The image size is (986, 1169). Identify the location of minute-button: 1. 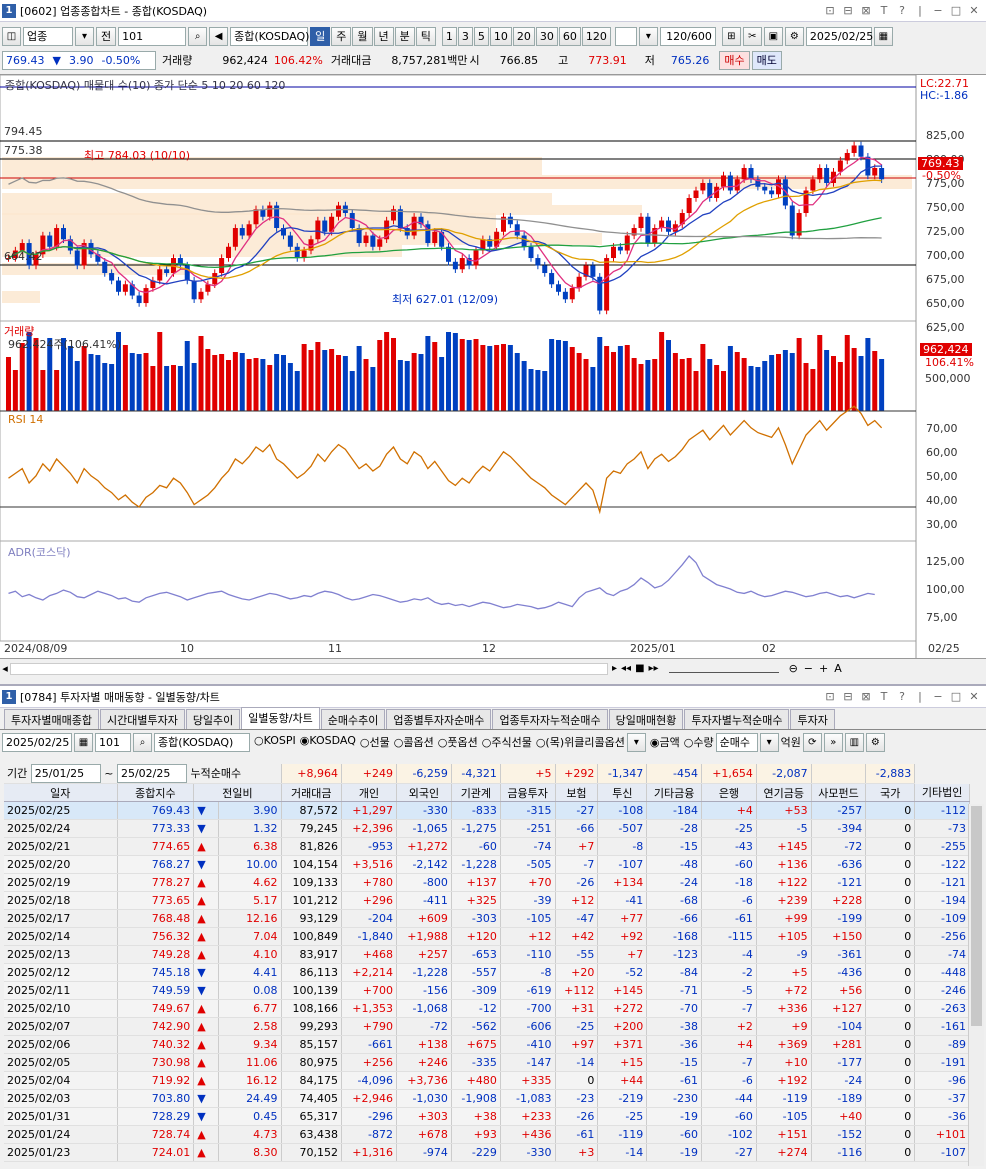
(449, 36).